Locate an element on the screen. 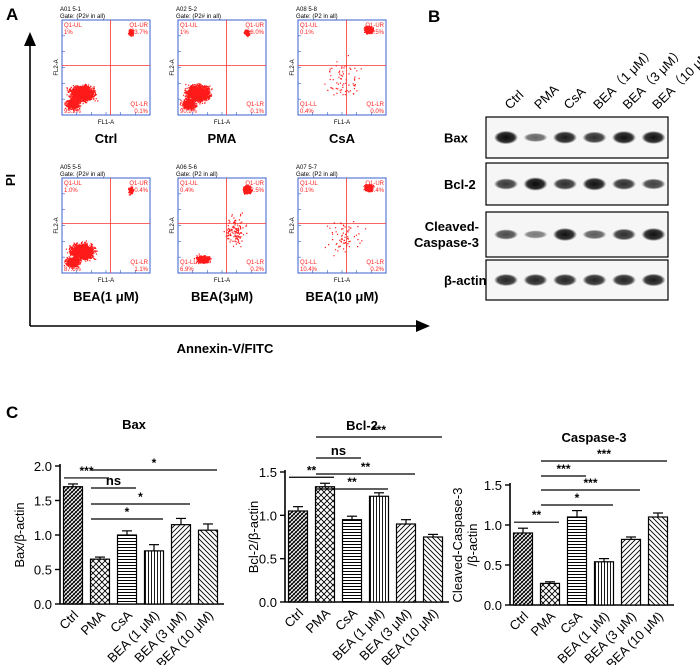 This screenshot has width=700, height=670. flow-plot-label: BEA(1 μM) is located at coordinates (106, 296).